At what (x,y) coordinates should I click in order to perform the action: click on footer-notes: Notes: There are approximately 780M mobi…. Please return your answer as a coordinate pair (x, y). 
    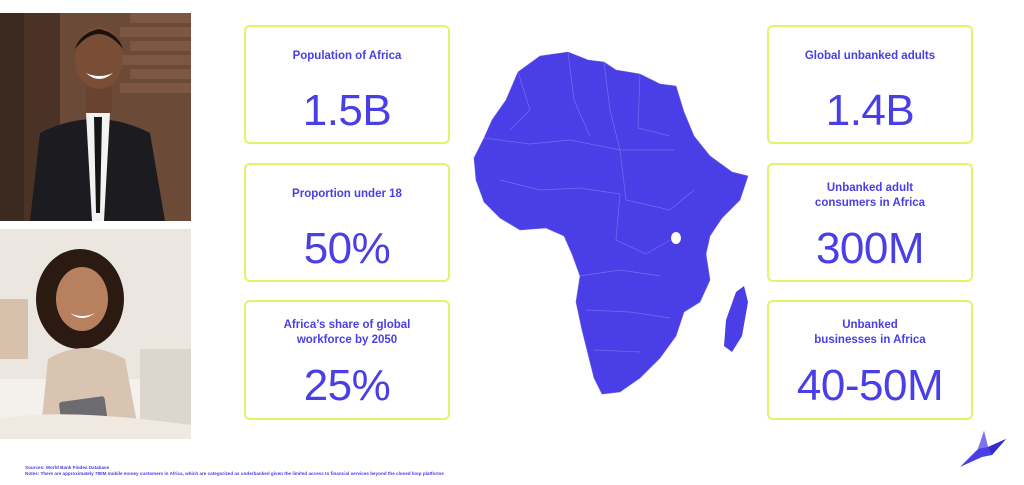
    Looking at the image, I should click on (234, 473).